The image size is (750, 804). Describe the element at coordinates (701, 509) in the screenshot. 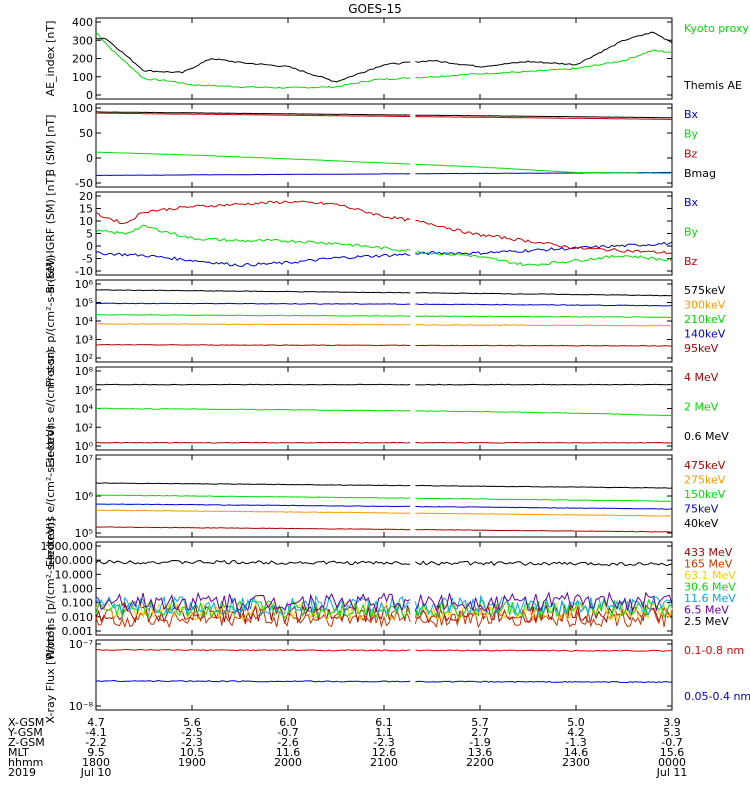

I see `legend-item: 75keV` at that location.